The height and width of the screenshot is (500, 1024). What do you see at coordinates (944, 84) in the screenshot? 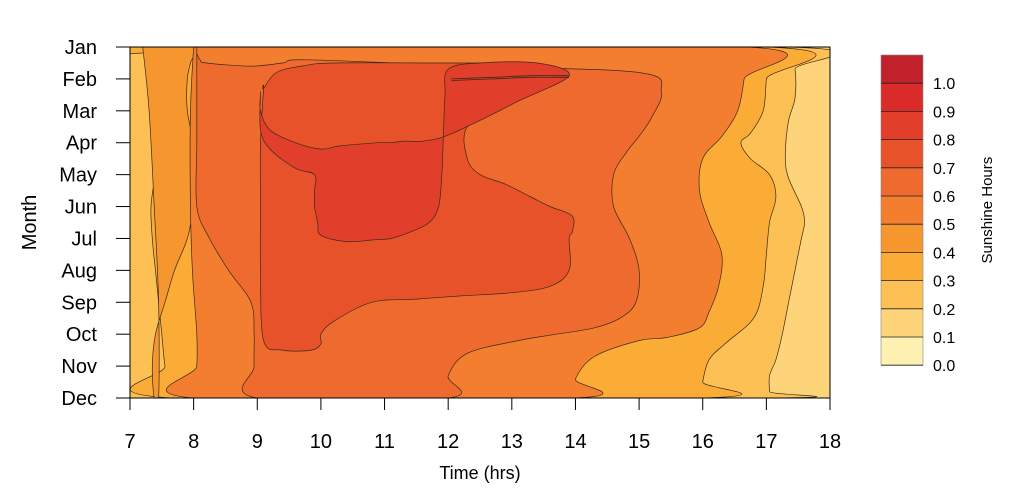
I see `legend-level-label: 1.0` at bounding box center [944, 84].